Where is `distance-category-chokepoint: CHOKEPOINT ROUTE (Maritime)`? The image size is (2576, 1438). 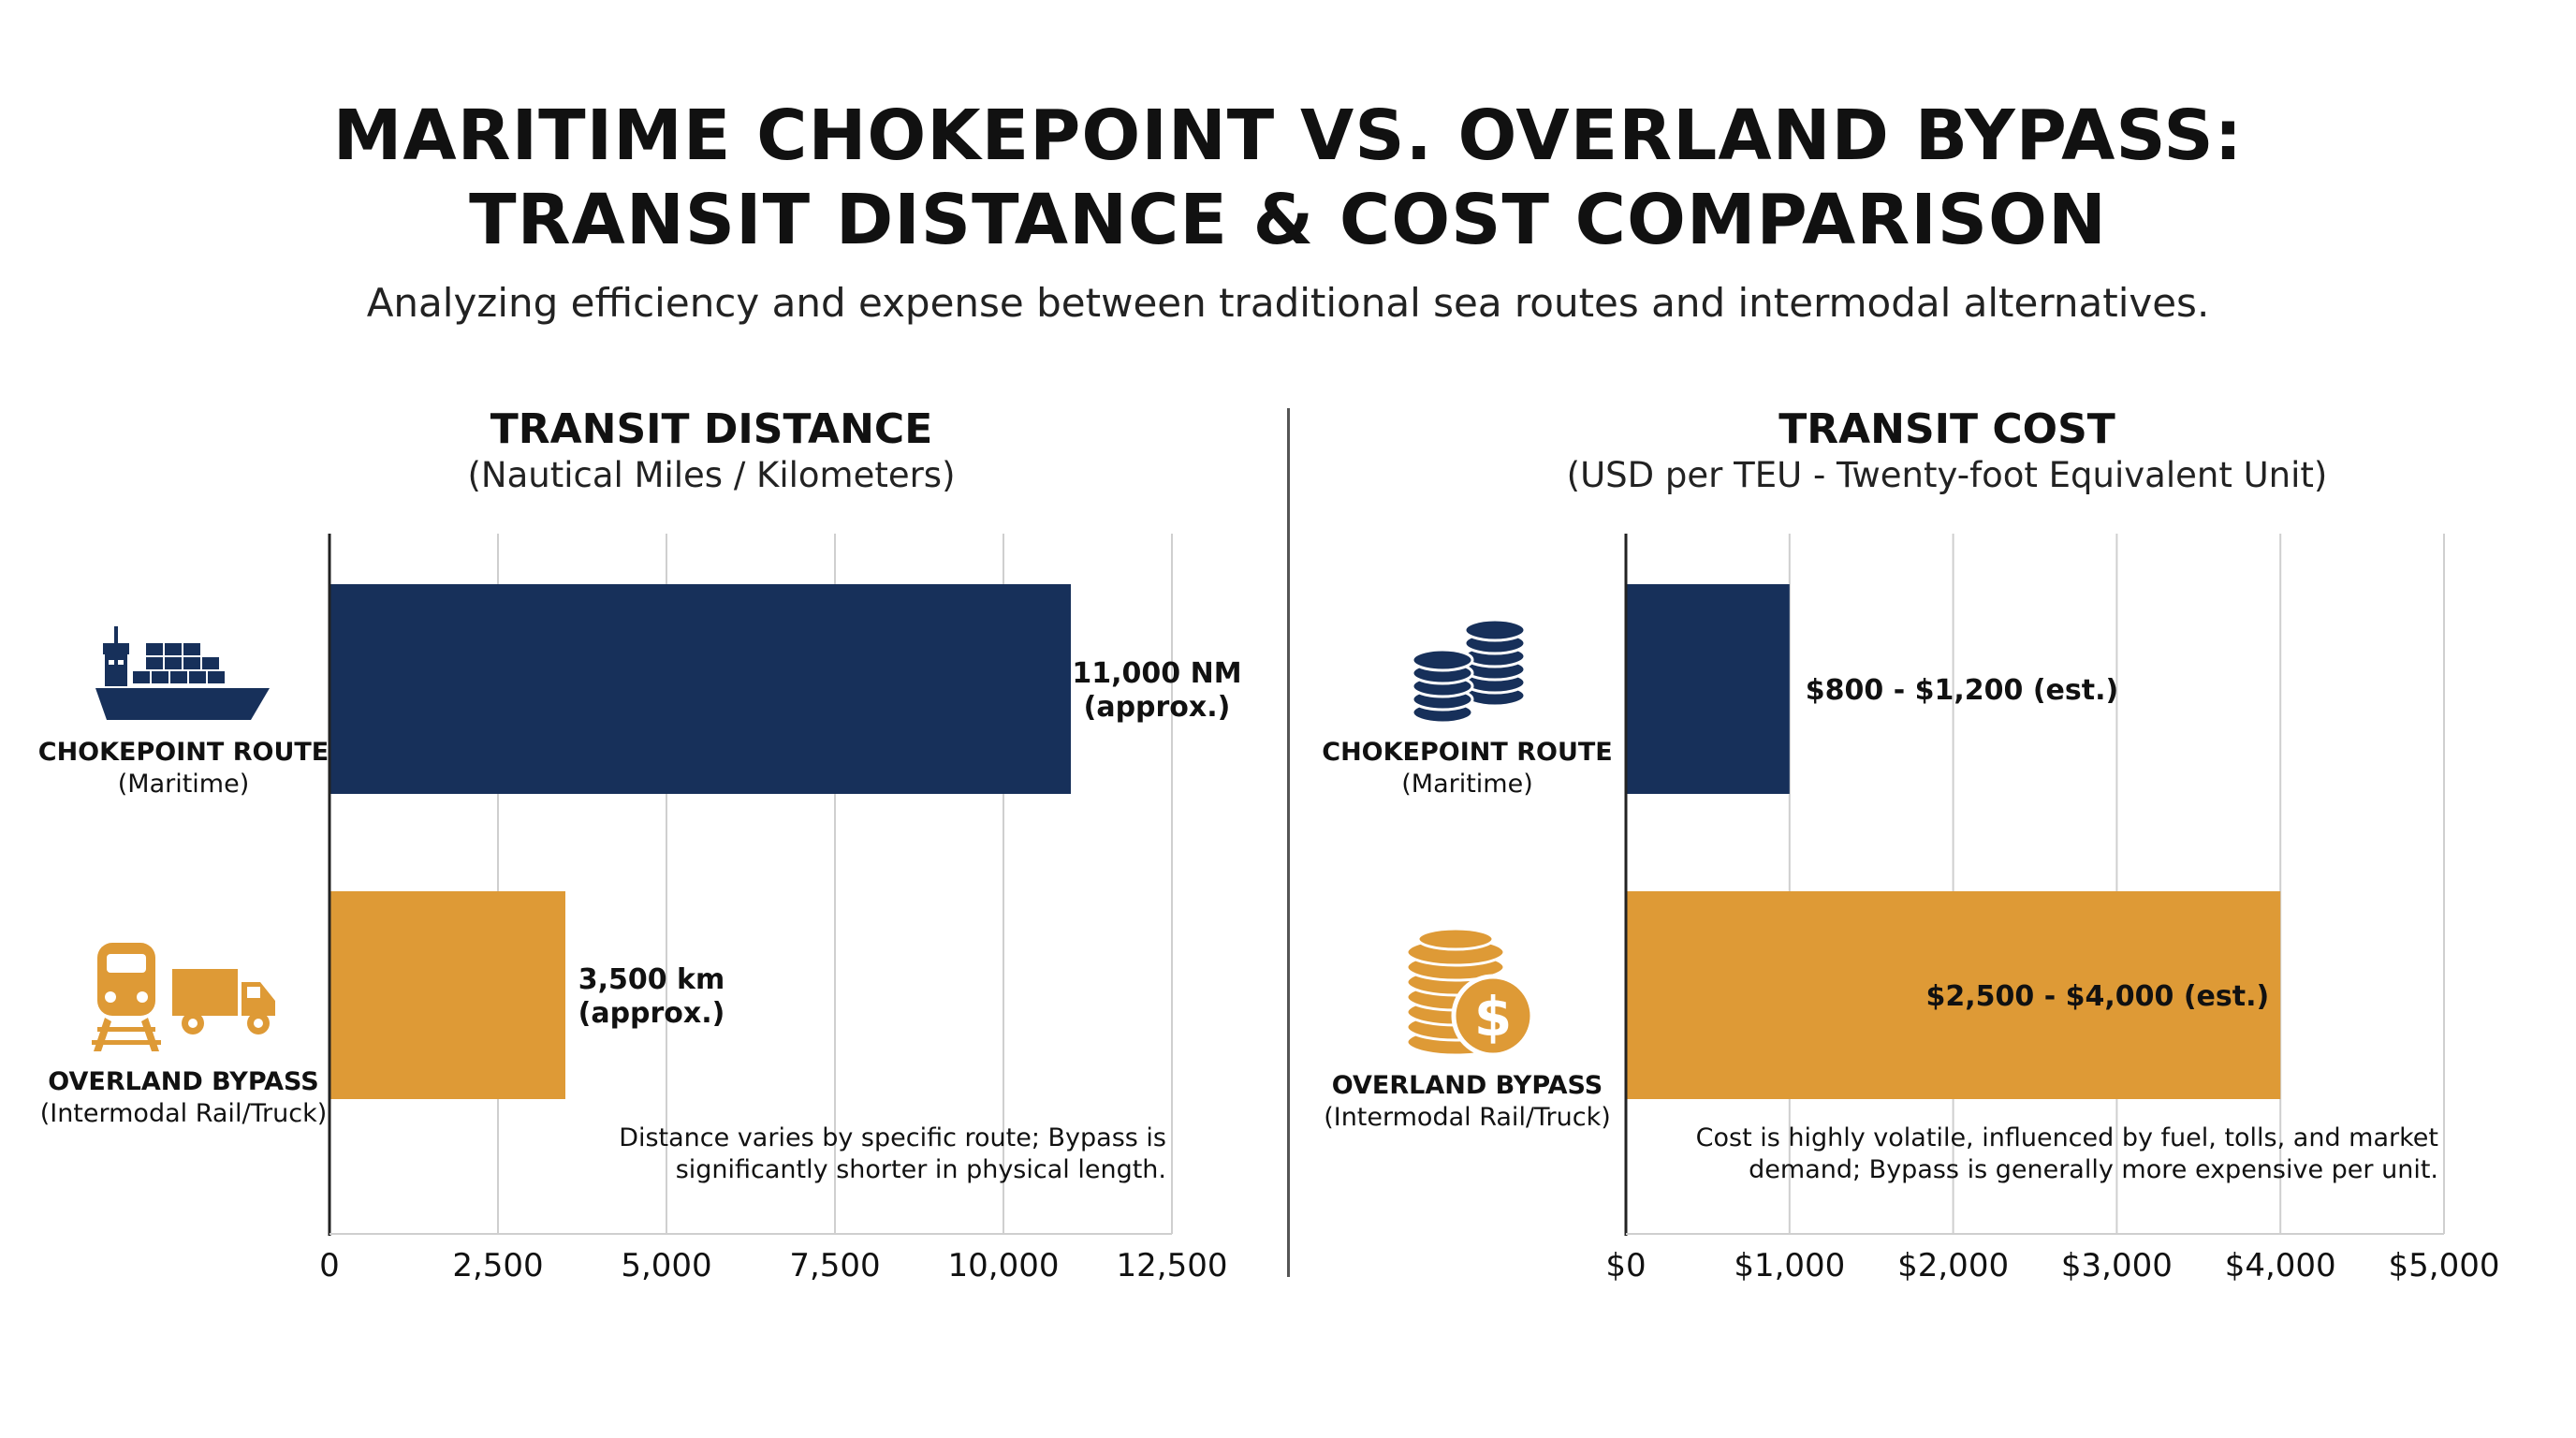
distance-category-chokepoint: CHOKEPOINT ROUTE (Maritime) is located at coordinates (183, 768).